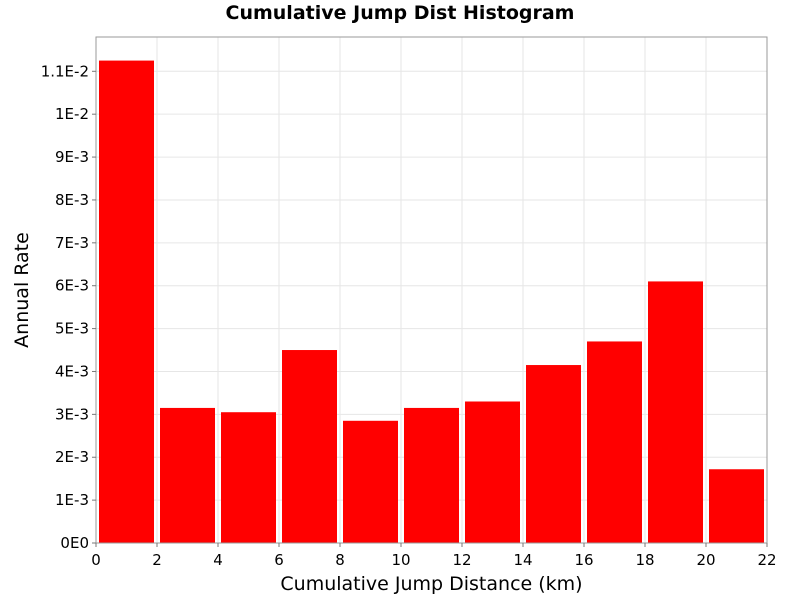 This screenshot has width=800, height=600. I want to click on y-tick-label: 8E-3, so click(72, 200).